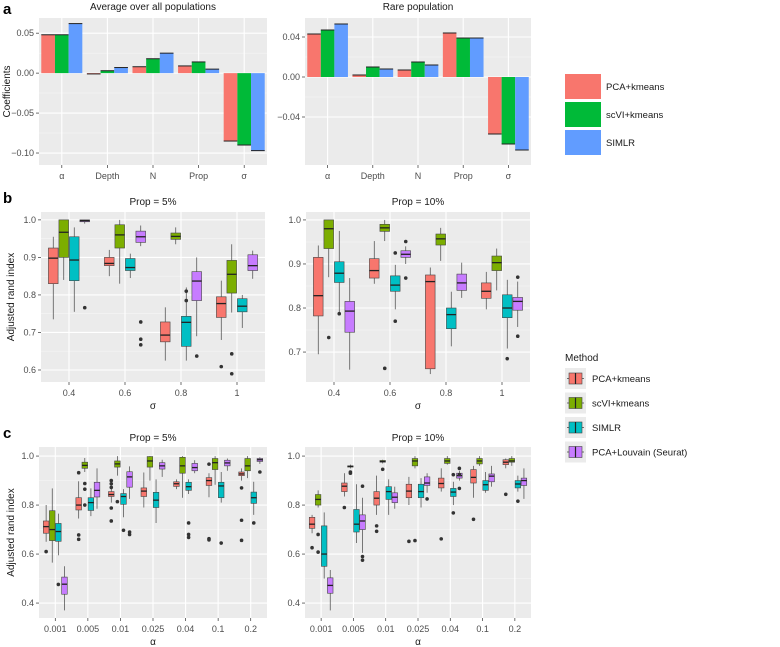 This screenshot has height=647, width=780. What do you see at coordinates (69, 393) in the screenshot?
I see `x-tick-label: 0.4` at bounding box center [69, 393].